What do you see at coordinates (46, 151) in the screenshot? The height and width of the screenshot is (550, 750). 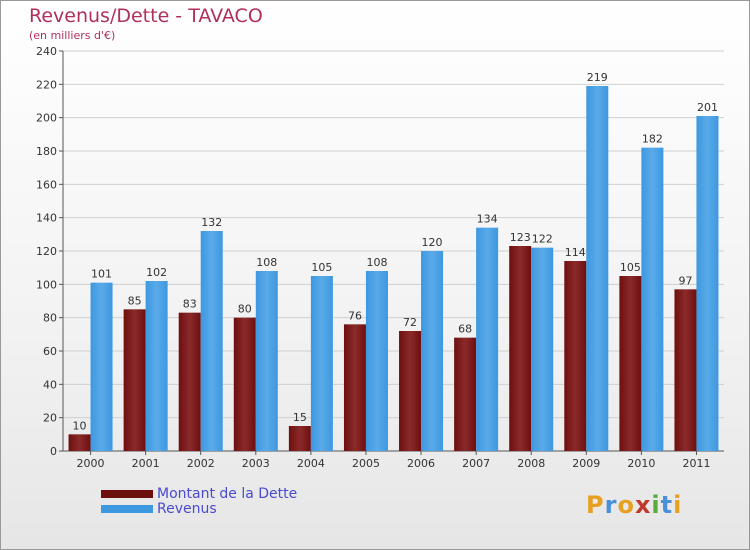 I see `y-tick-label: 180` at bounding box center [46, 151].